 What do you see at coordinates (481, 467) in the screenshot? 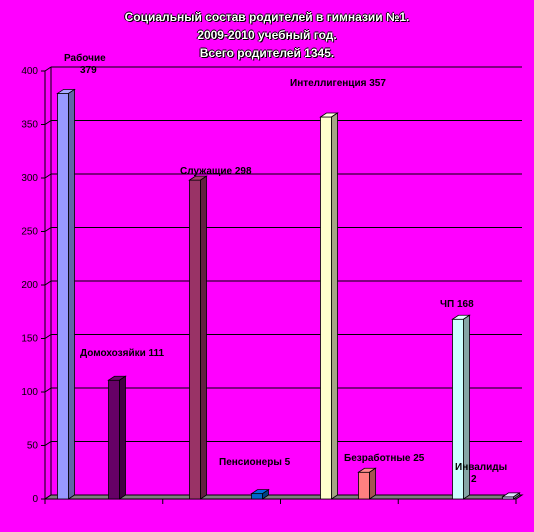
I see `data-label: Инвалиды` at bounding box center [481, 467].